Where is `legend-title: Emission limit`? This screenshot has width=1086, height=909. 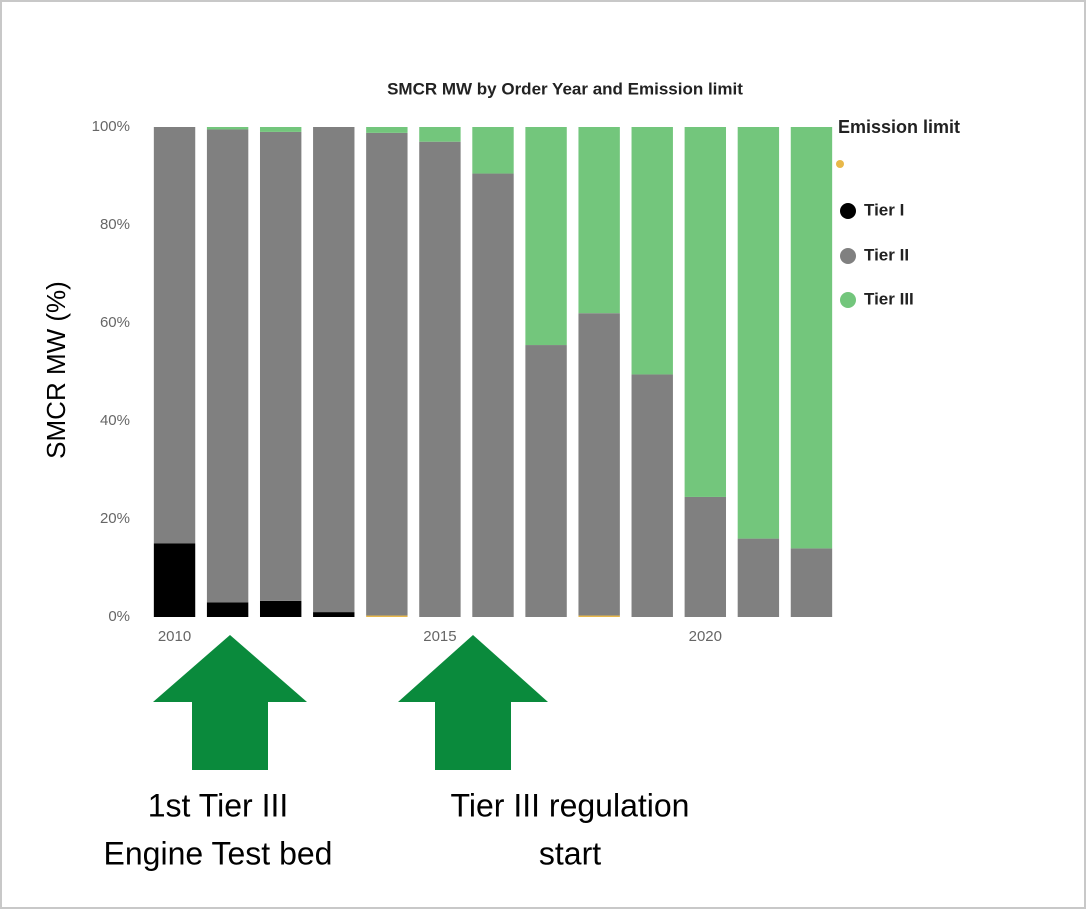 legend-title: Emission limit is located at coordinates (899, 127).